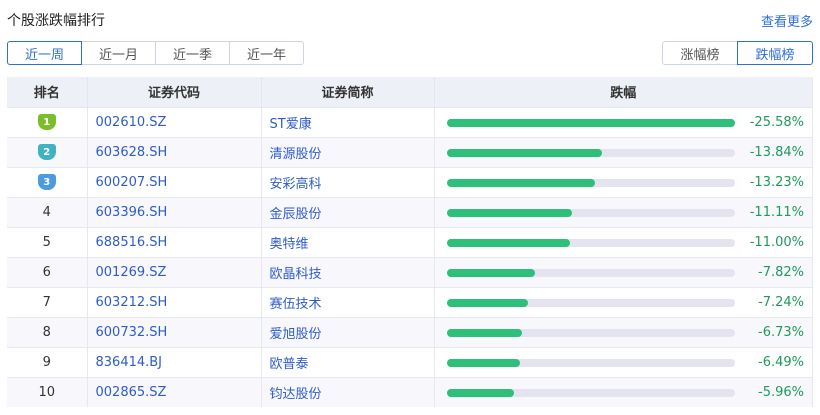 This screenshot has width=820, height=415. What do you see at coordinates (266, 53) in the screenshot?
I see `tab-year: 近一年` at bounding box center [266, 53].